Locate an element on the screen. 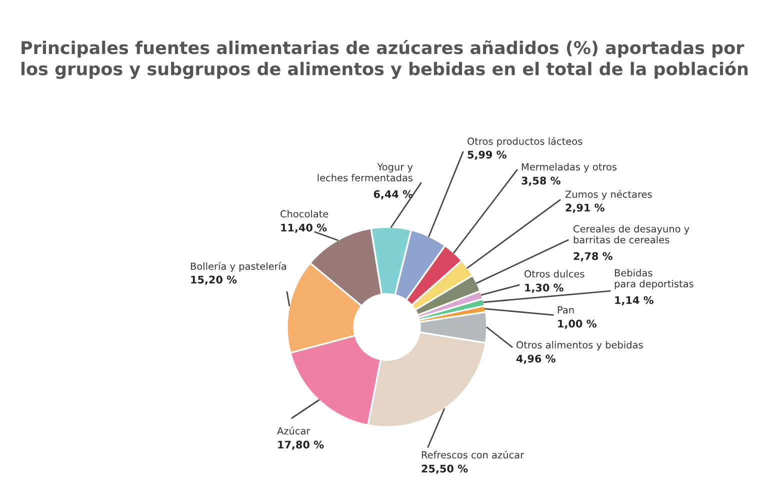 Image resolution: width=782 pixels, height=494 pixels. data-label: 2,91 % is located at coordinates (585, 208).